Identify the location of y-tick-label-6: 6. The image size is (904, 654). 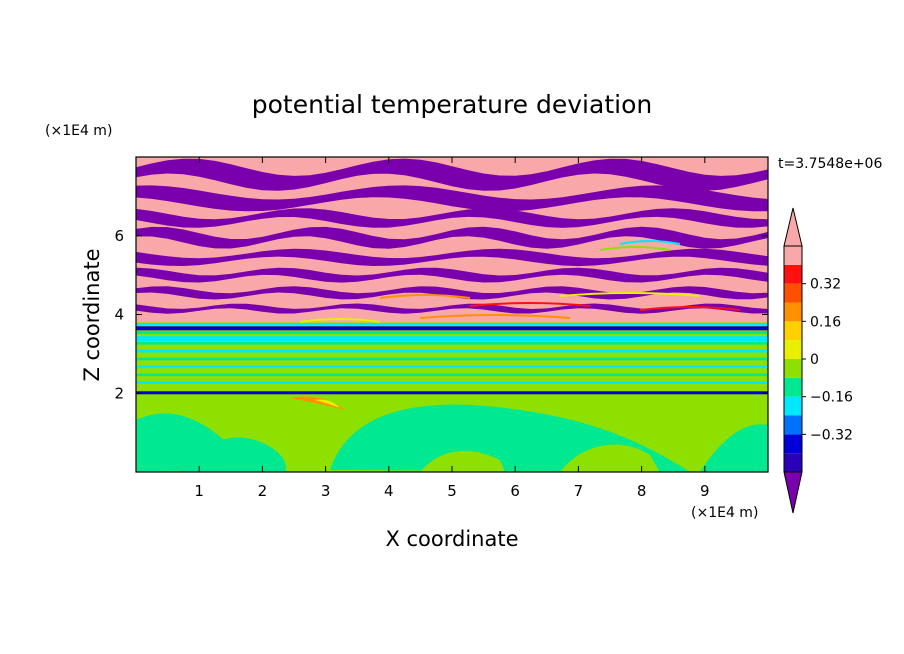
(119, 236).